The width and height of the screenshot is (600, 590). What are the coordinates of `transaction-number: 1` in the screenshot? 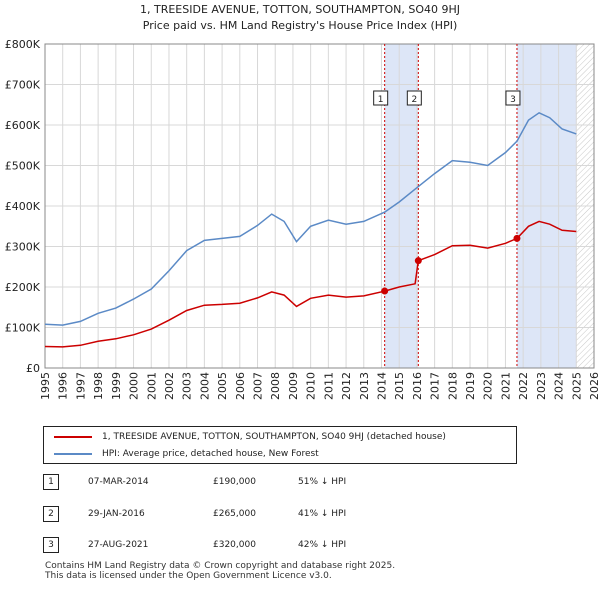 It's located at (51, 482).